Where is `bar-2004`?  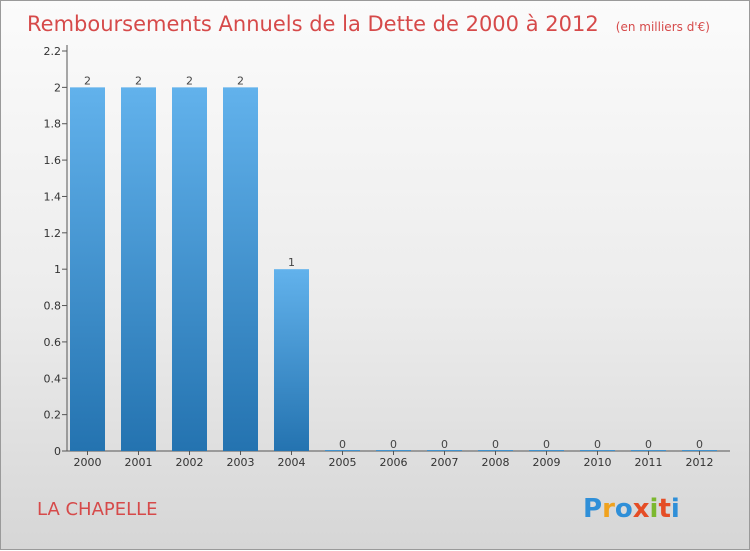
bar-2004 is located at coordinates (291, 360).